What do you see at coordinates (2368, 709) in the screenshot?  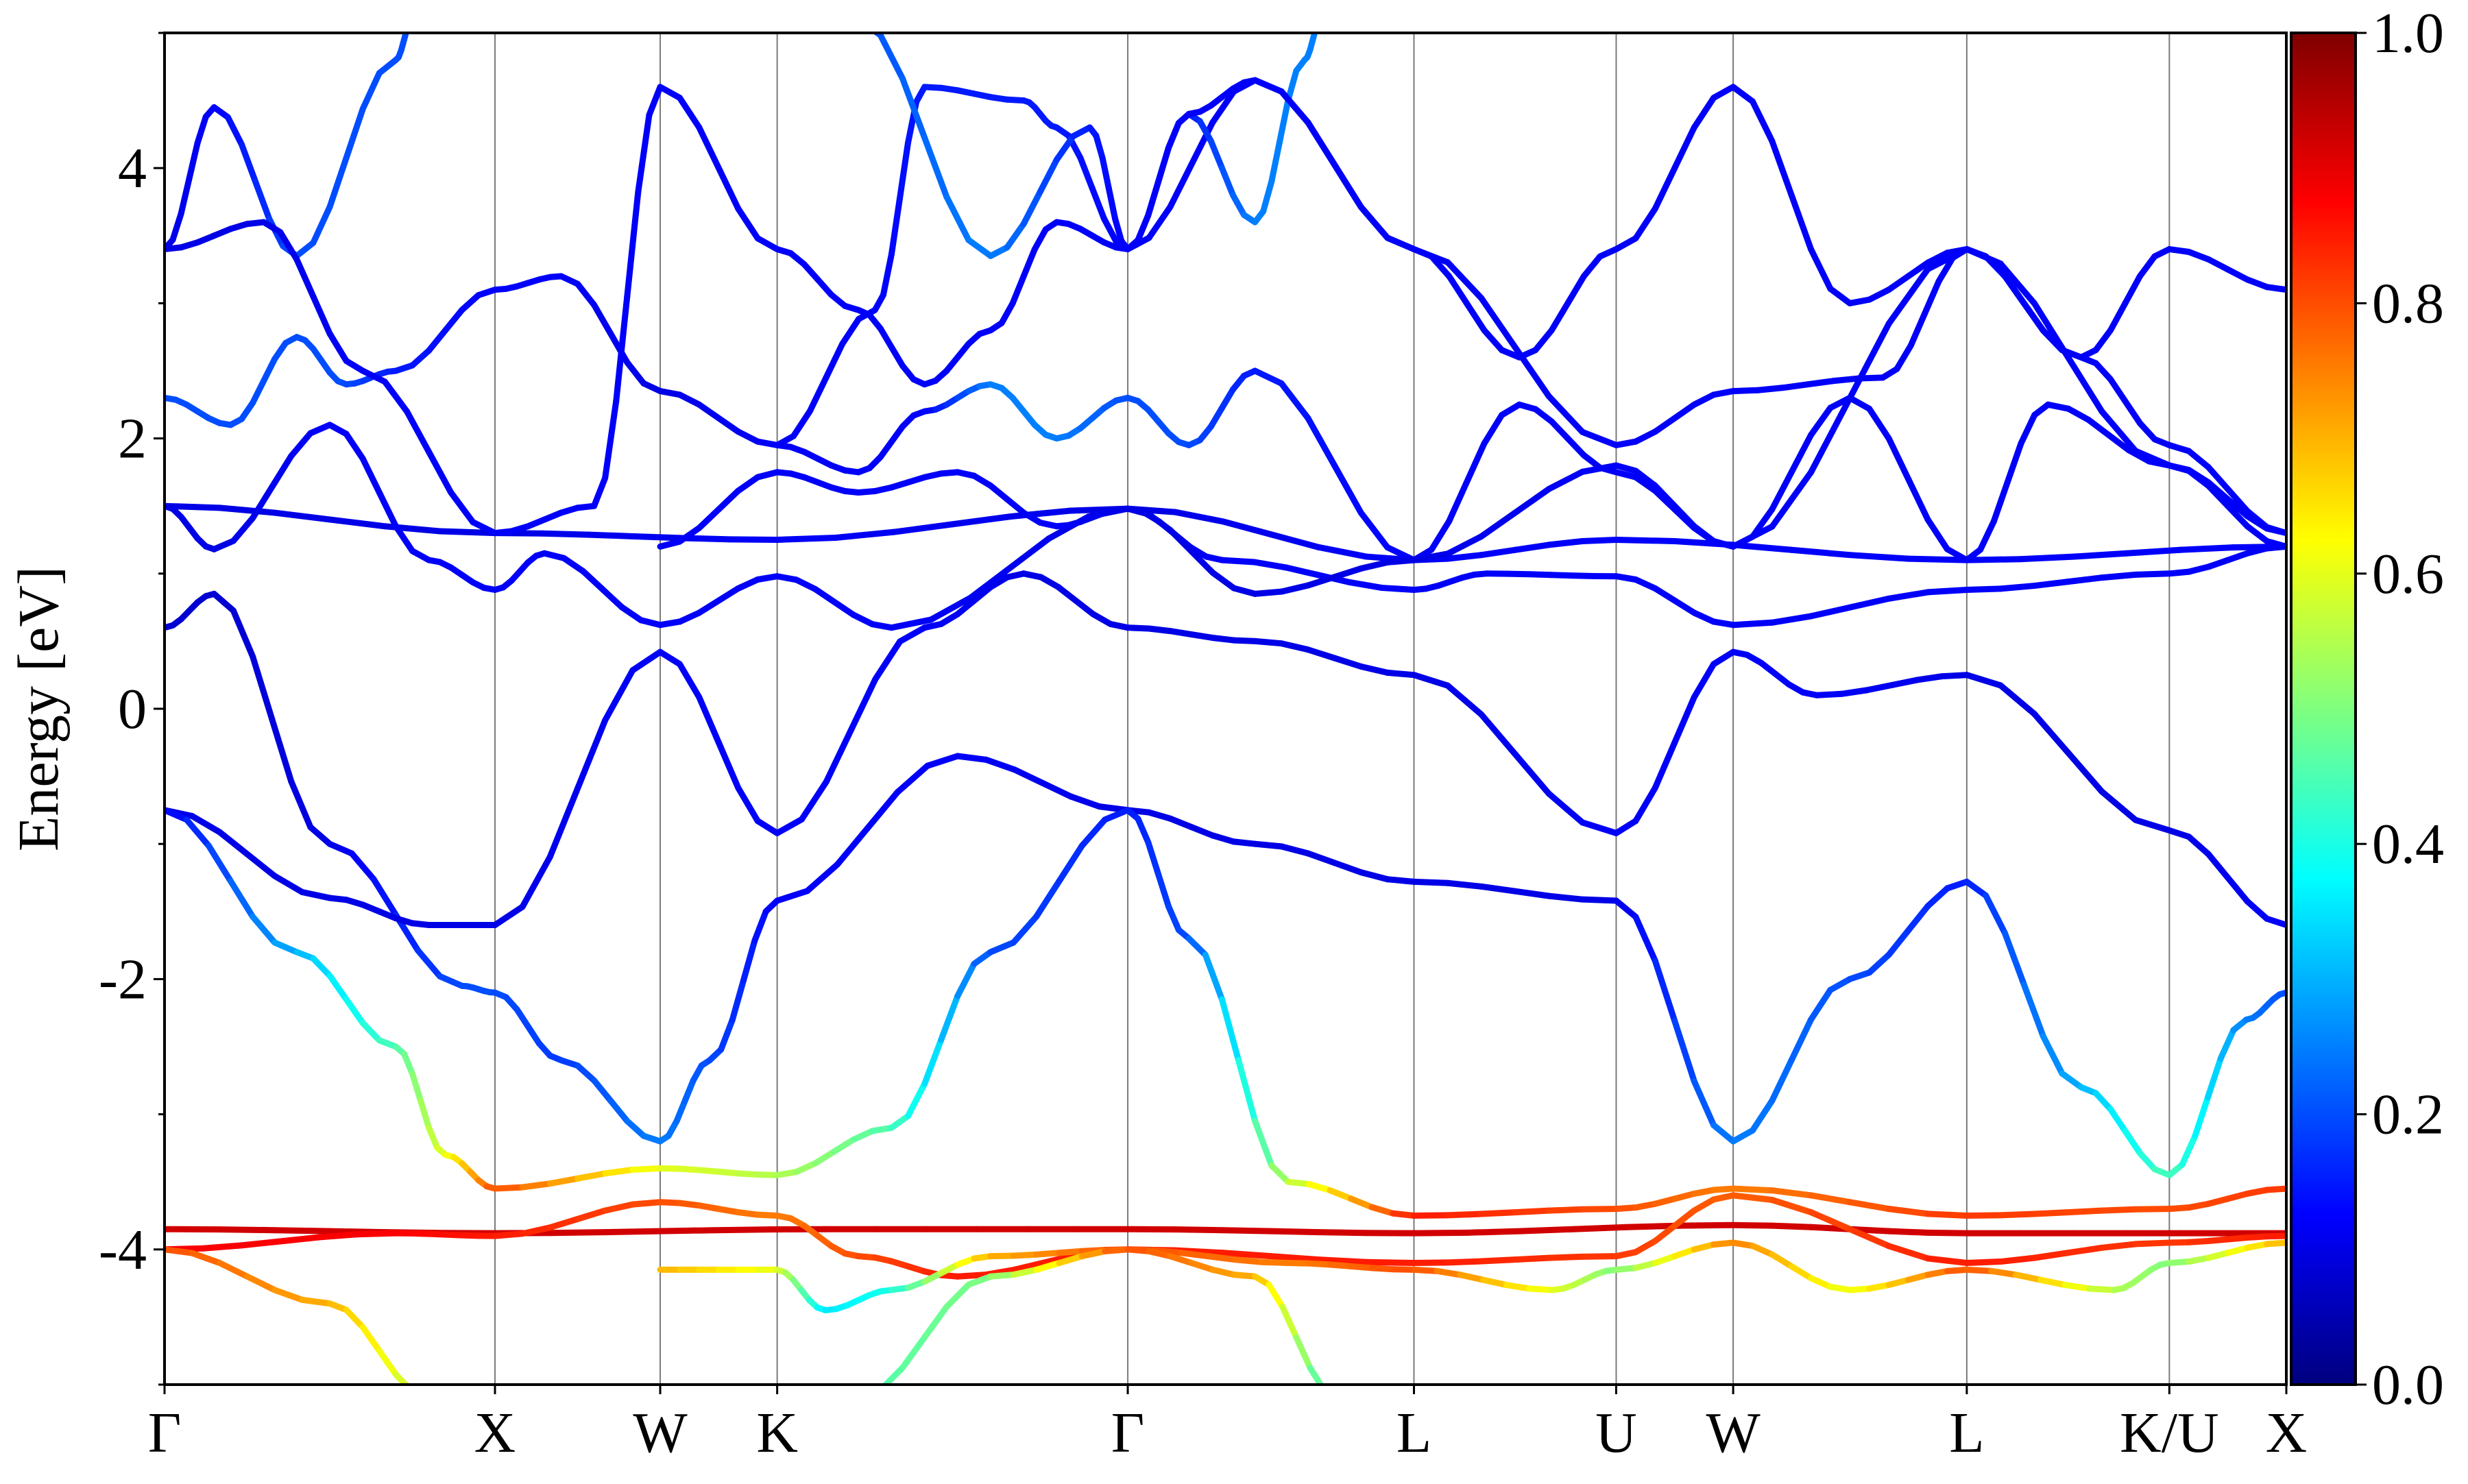 I see `colorbar: 0.00.20.40.60.81.0` at bounding box center [2368, 709].